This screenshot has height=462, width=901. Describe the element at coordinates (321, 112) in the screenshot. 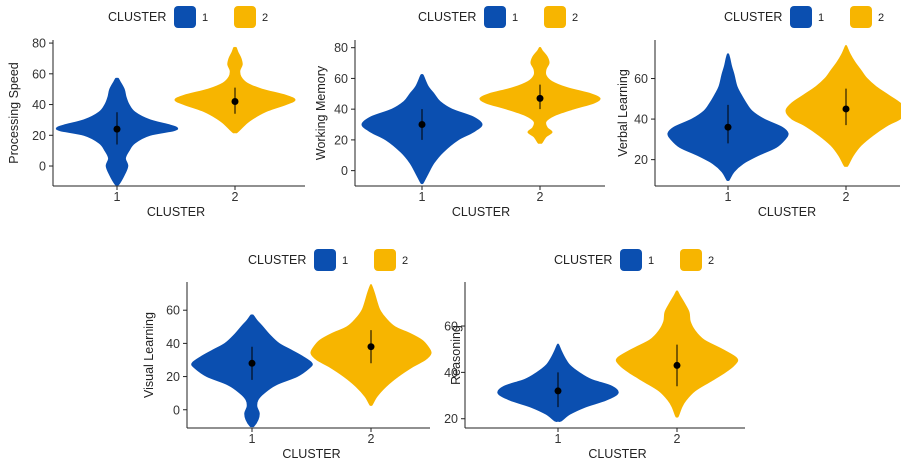

I see `y-axis-title: Working Memory` at that location.